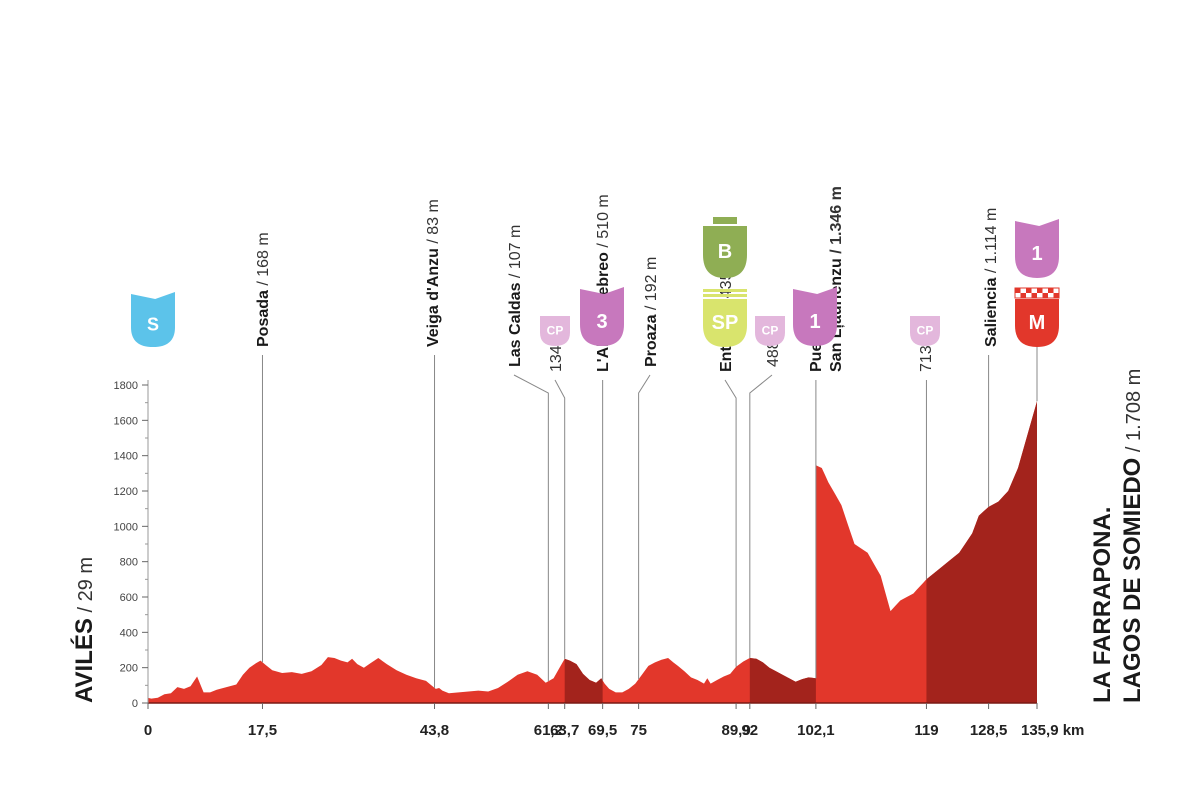 The image size is (1200, 795). I want to click on marker-label: B, so click(725, 252).